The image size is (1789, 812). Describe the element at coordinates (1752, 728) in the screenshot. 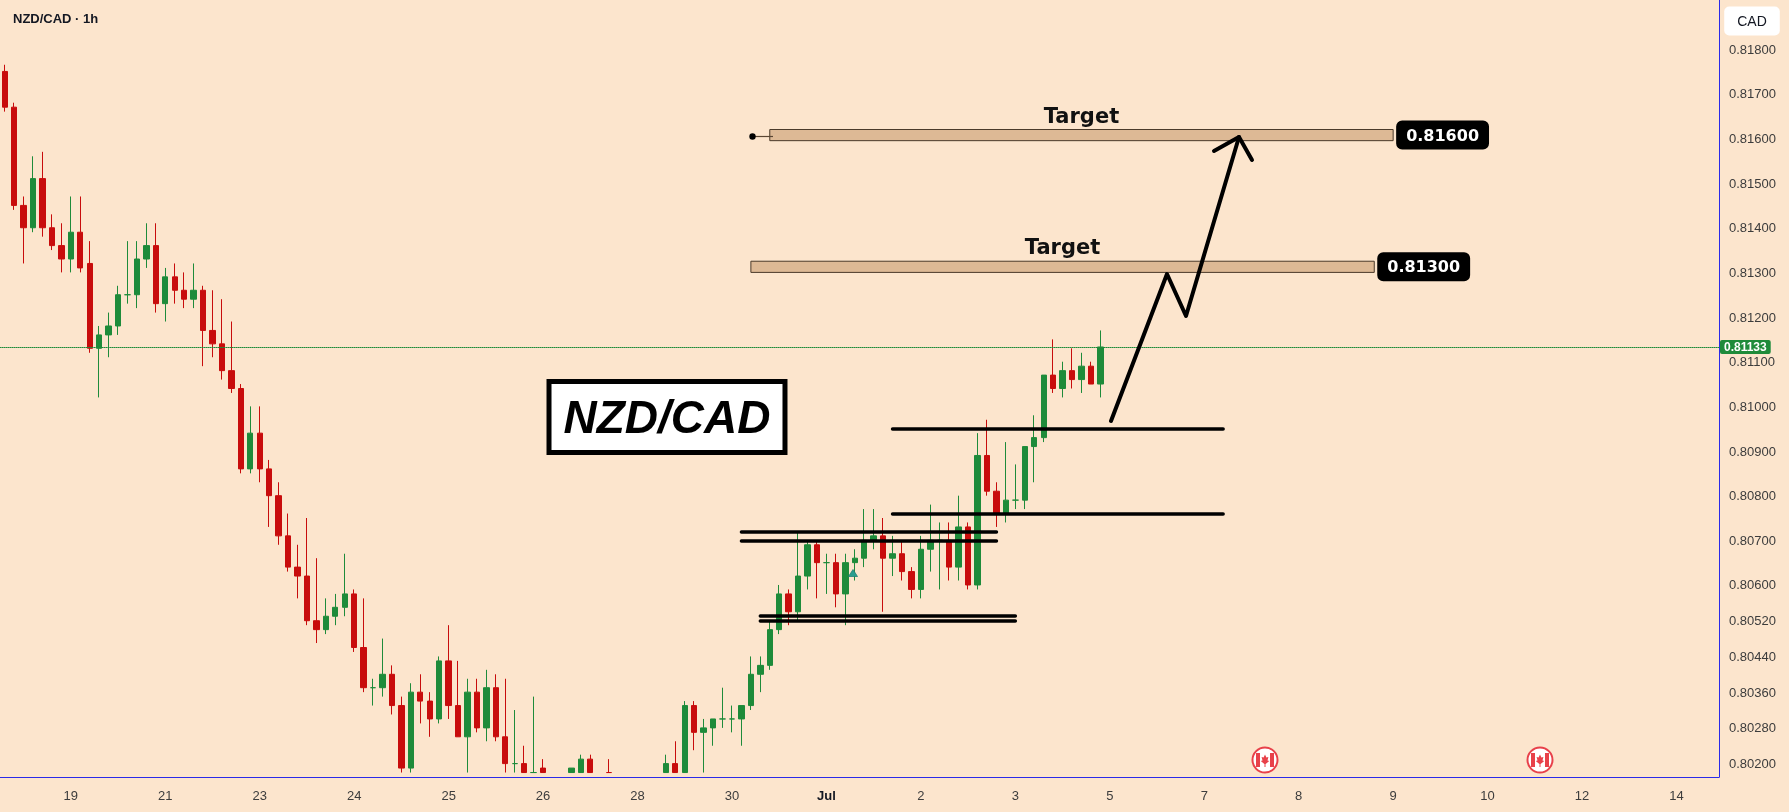

I see `y-tick-label: 0.80280` at that location.